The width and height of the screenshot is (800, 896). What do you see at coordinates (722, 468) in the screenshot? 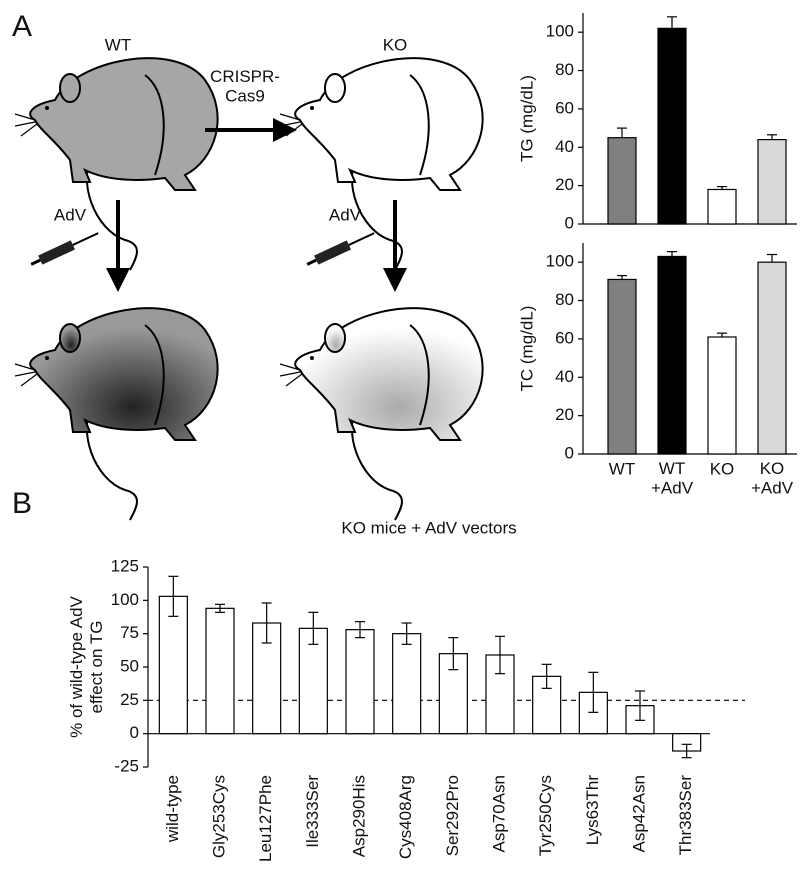
I see `x-tick-label: KO` at bounding box center [722, 468].